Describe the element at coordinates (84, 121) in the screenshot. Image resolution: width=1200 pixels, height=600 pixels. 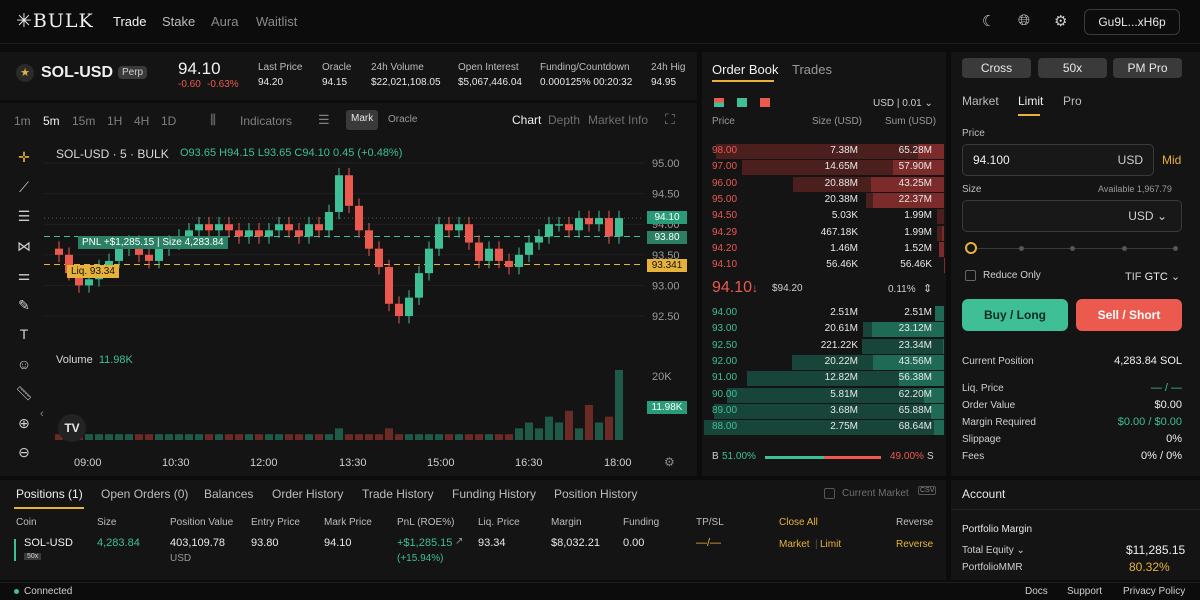
I see `interval-15m: 15m` at that location.